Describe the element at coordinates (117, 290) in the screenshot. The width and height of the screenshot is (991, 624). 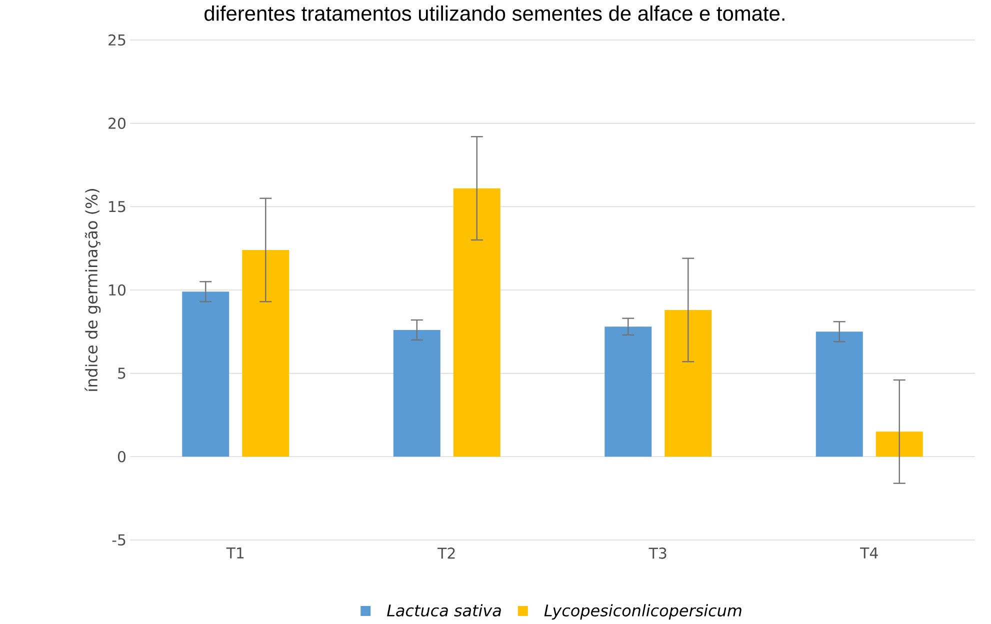
I see `y-tick-label: 10` at that location.